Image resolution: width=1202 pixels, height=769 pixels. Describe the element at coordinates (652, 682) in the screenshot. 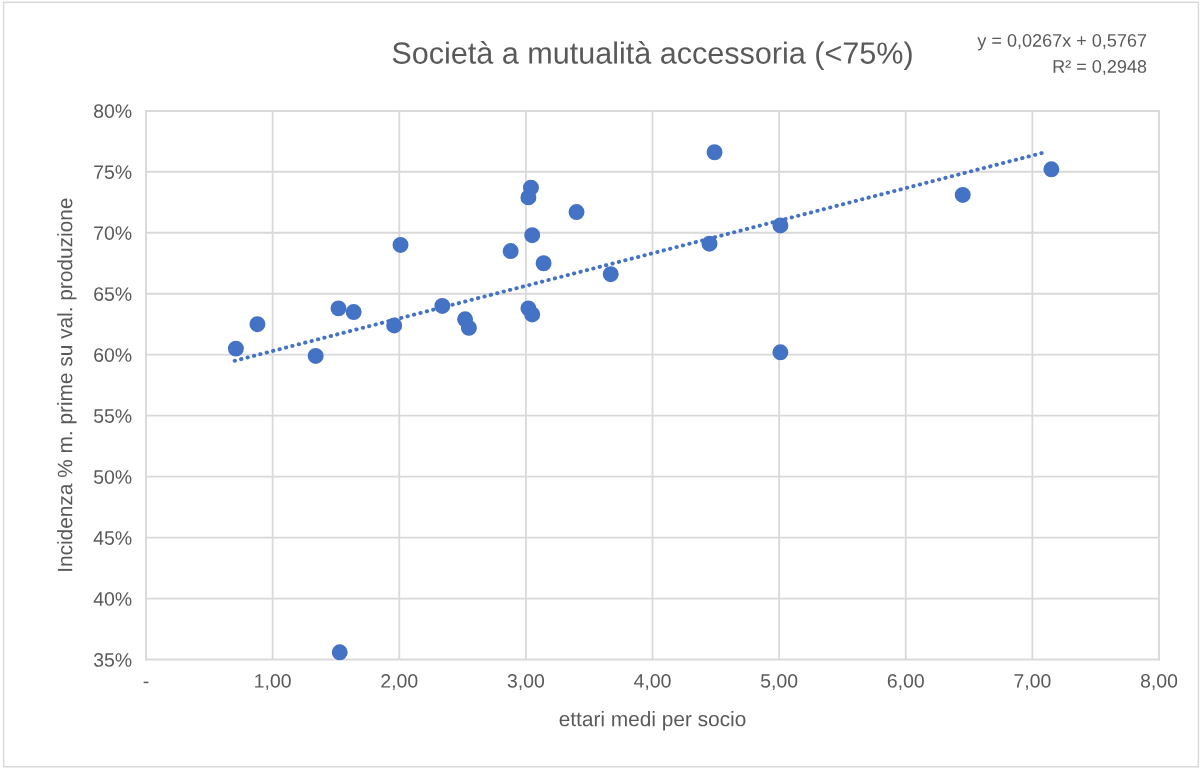

I see `x-tick-label: 4,00` at that location.